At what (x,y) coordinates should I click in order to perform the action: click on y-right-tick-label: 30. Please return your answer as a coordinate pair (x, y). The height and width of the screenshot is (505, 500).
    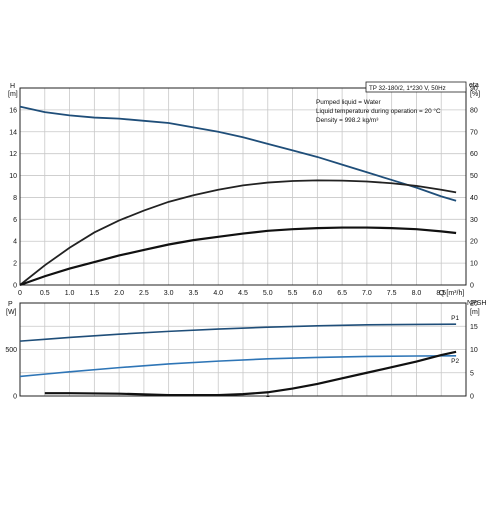
    Looking at the image, I should click on (474, 220).